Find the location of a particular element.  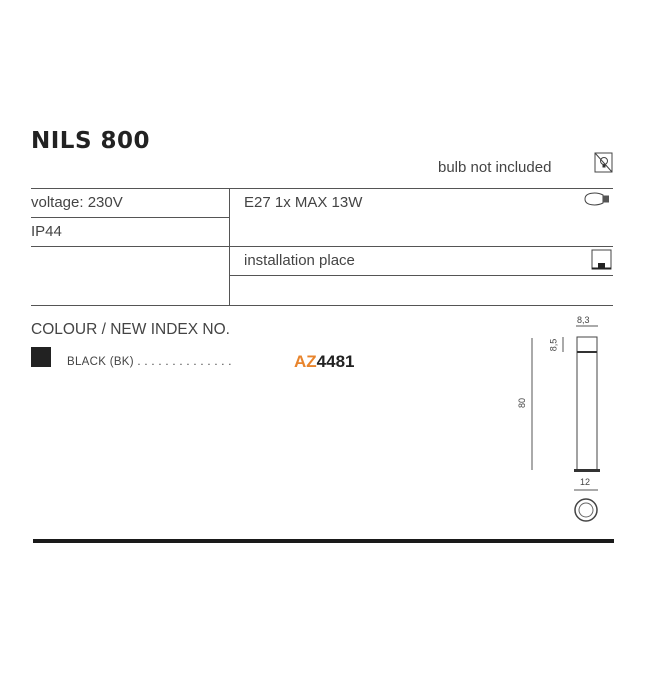

no-bulb-icon is located at coordinates (603, 162).